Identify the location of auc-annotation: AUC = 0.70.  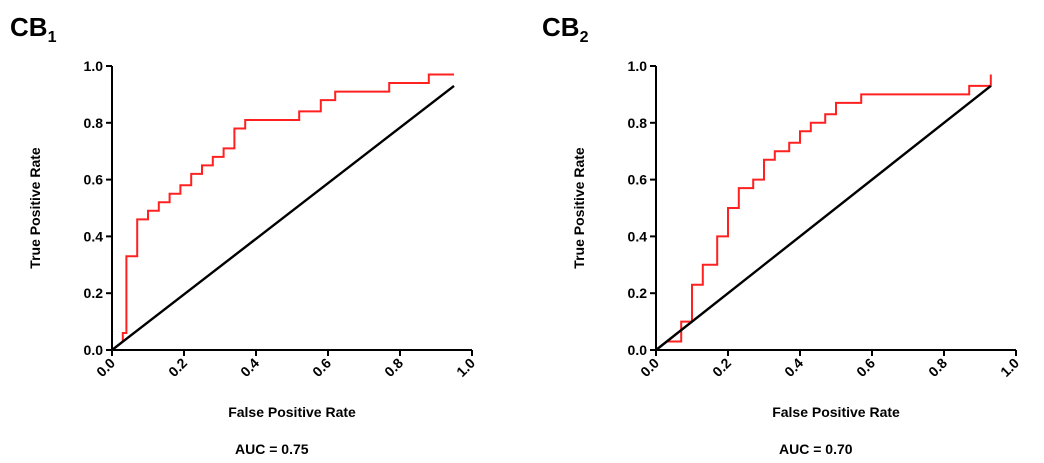
(816, 449).